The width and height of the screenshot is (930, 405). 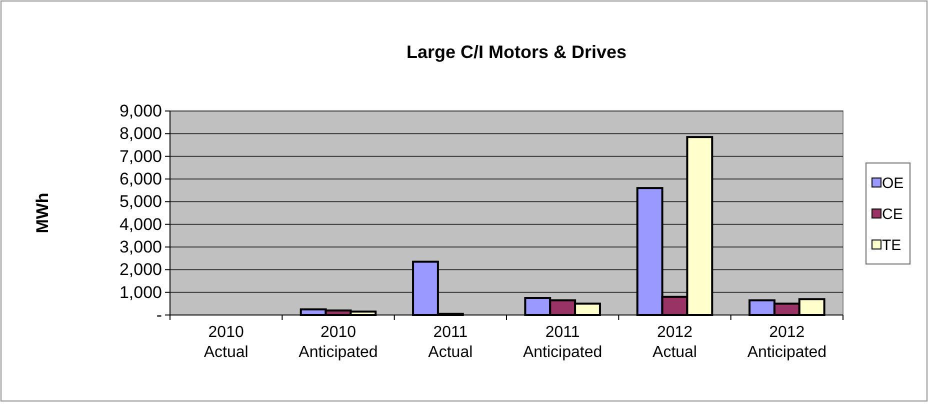 I want to click on x-tick-label: 2012 Anticipated, so click(x=787, y=342).